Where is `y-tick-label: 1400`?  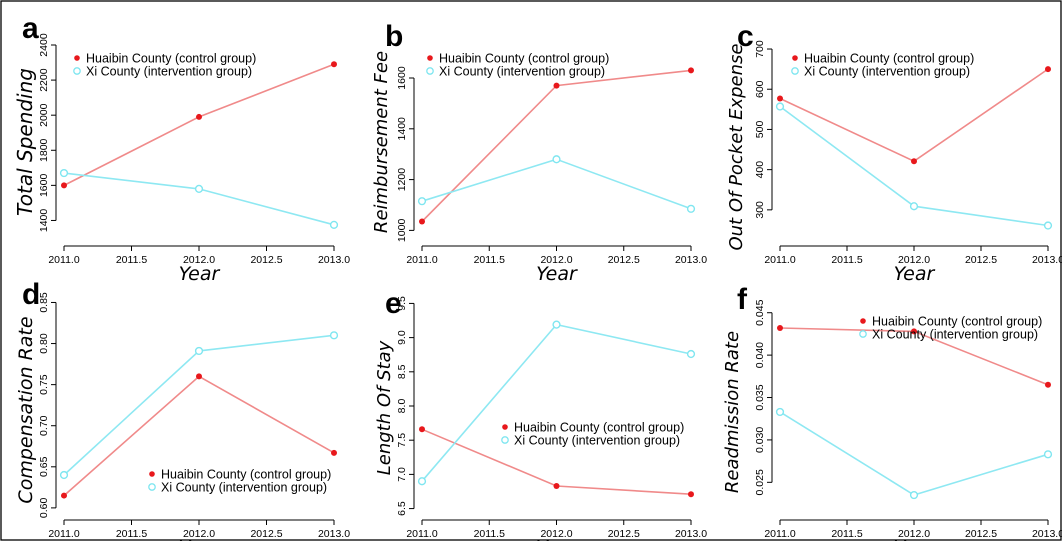
y-tick-label: 1400 is located at coordinates (402, 129).